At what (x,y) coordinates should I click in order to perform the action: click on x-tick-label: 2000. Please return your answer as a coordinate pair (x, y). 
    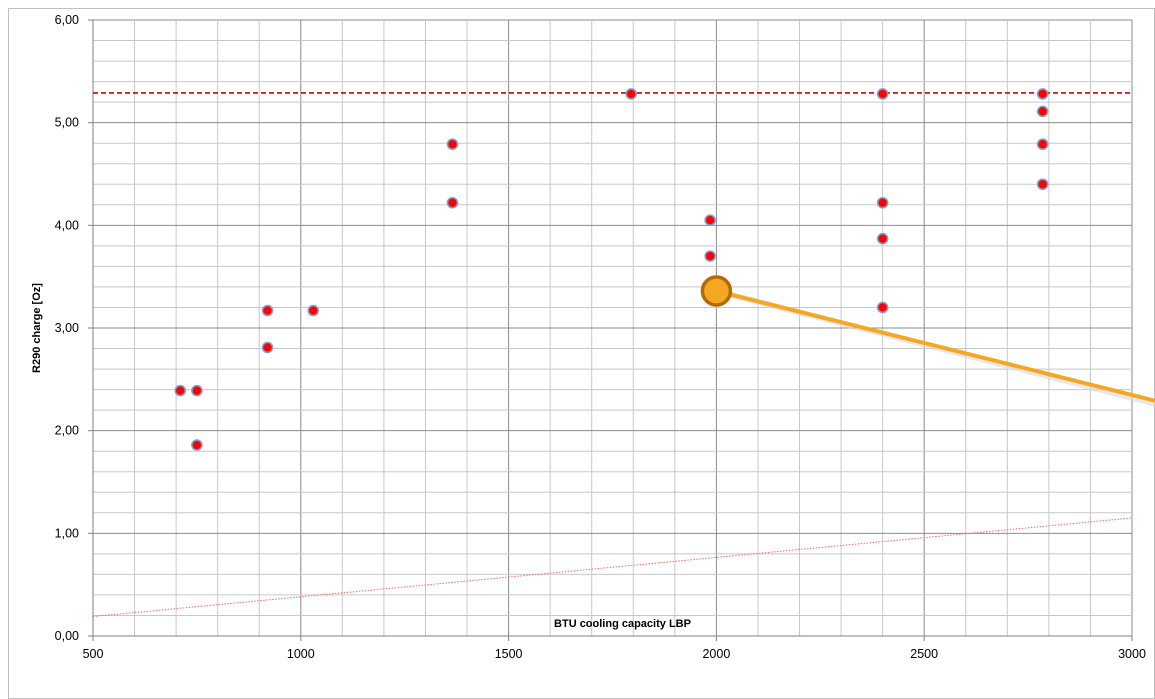
    Looking at the image, I should click on (716, 654).